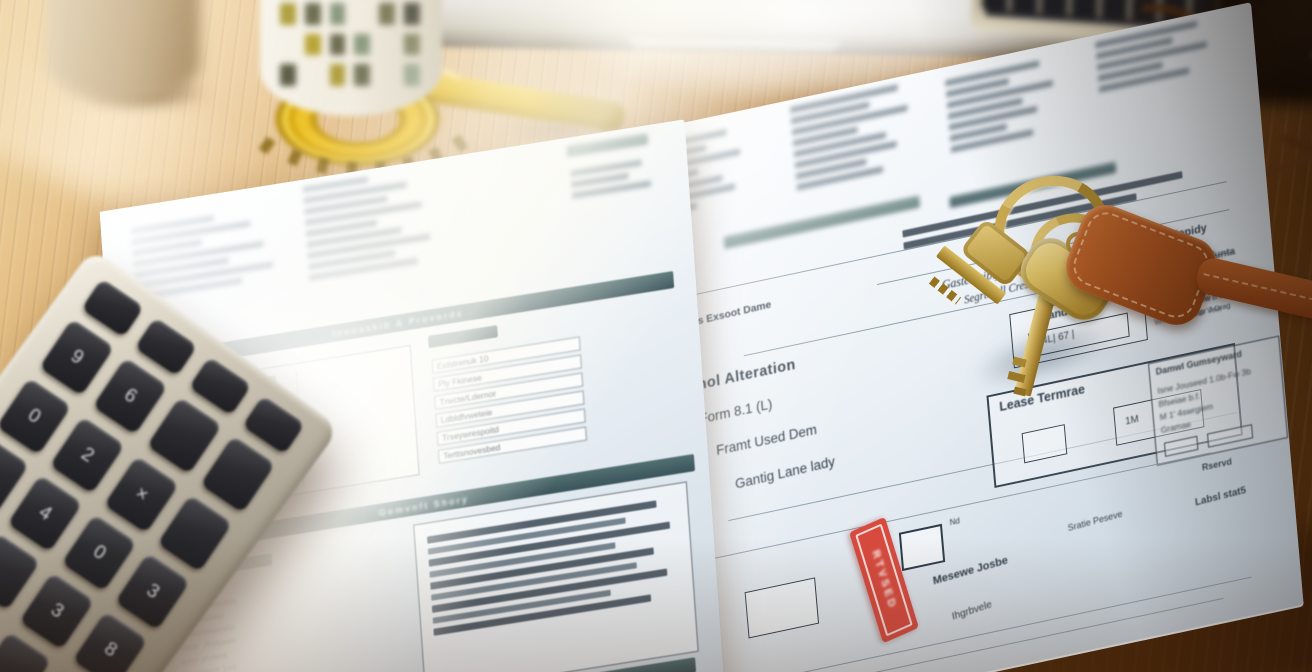 This screenshot has height=672, width=1312. What do you see at coordinates (884, 580) in the screenshot?
I see `stamp-text: RTVSED` at bounding box center [884, 580].